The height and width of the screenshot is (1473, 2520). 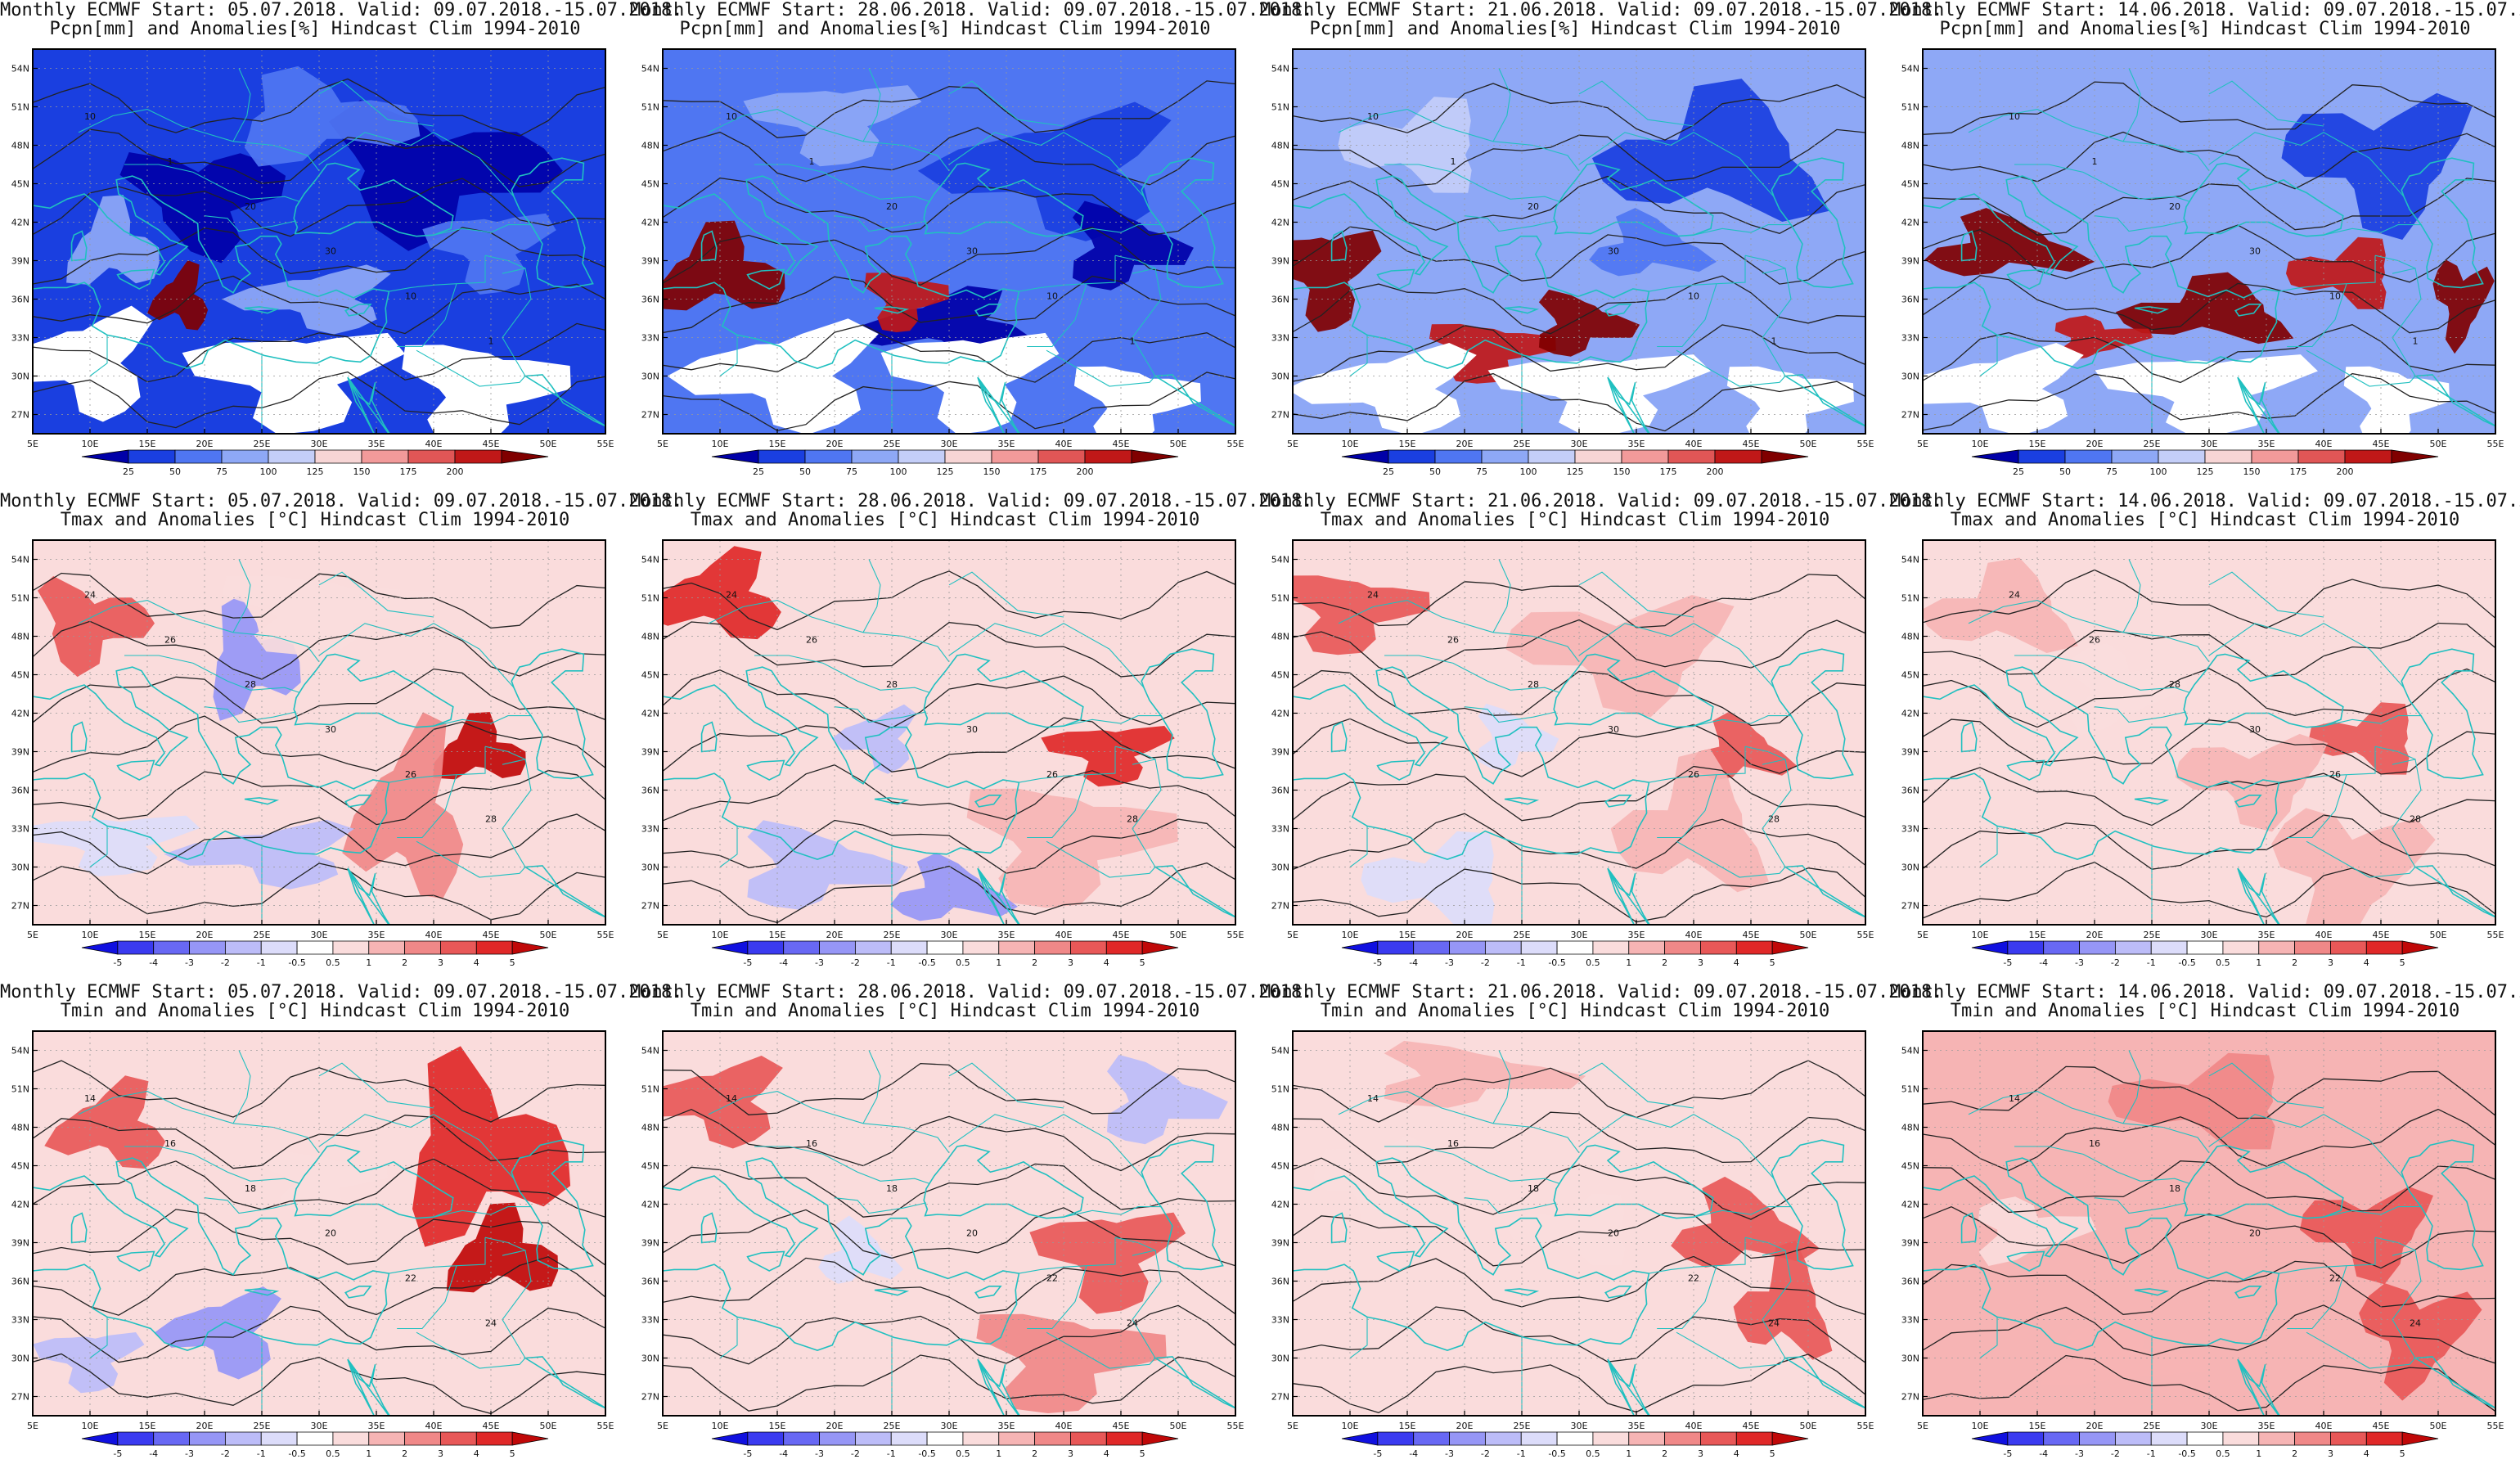 I want to click on lat-tick-label: 51N, so click(x=650, y=1089).